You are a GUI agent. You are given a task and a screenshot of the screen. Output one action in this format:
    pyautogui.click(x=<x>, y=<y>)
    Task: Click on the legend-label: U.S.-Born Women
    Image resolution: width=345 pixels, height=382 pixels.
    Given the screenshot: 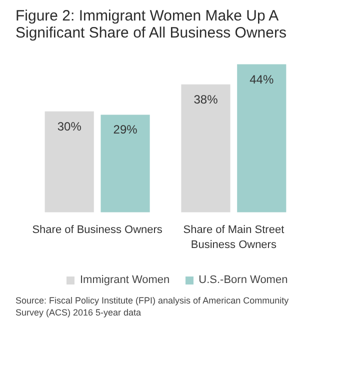 What is the action you would take?
    pyautogui.click(x=243, y=280)
    